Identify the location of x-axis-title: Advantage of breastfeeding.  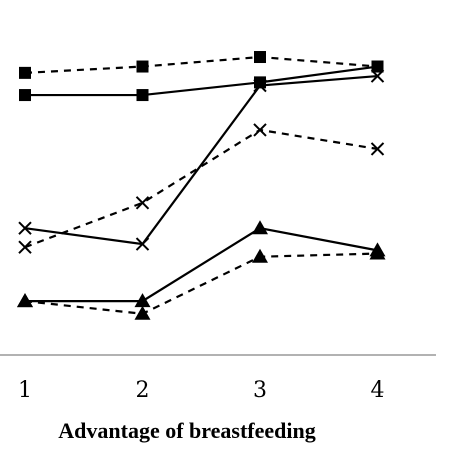
(186, 430).